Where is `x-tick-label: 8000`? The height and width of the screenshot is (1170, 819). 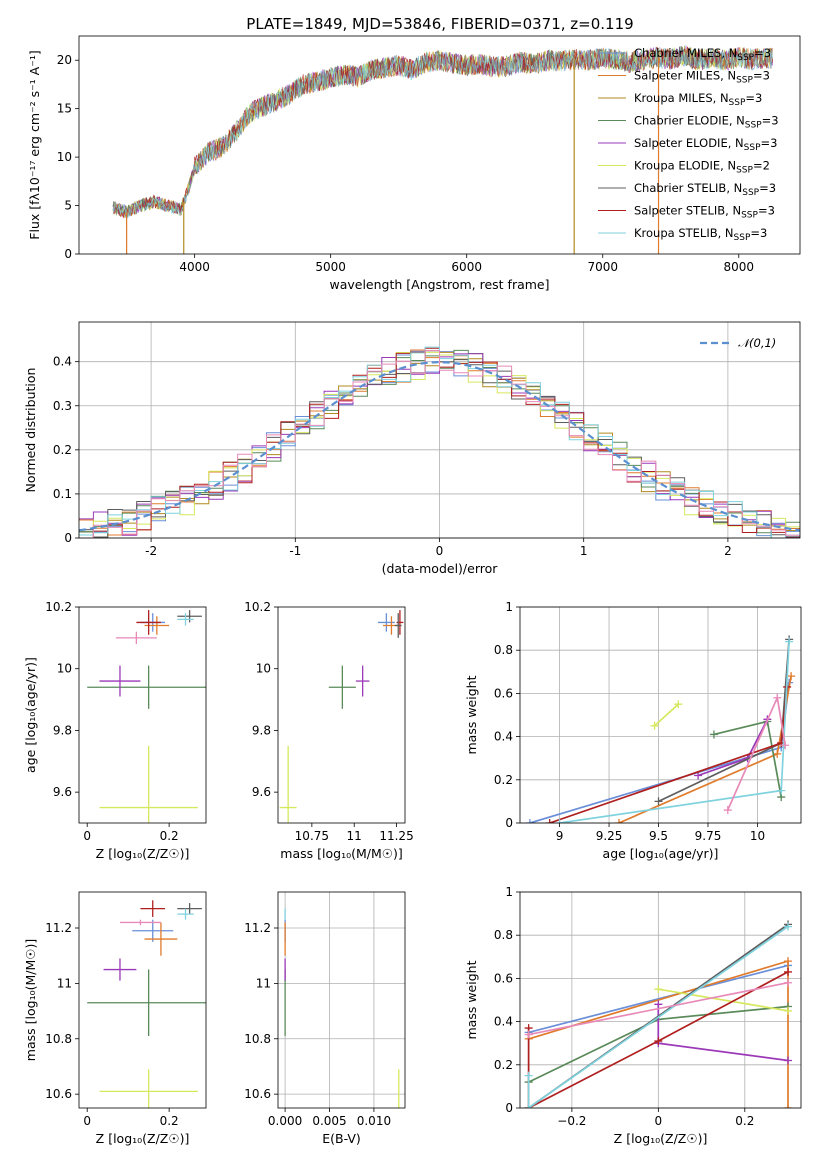
x-tick-label: 8000 is located at coordinates (739, 267).